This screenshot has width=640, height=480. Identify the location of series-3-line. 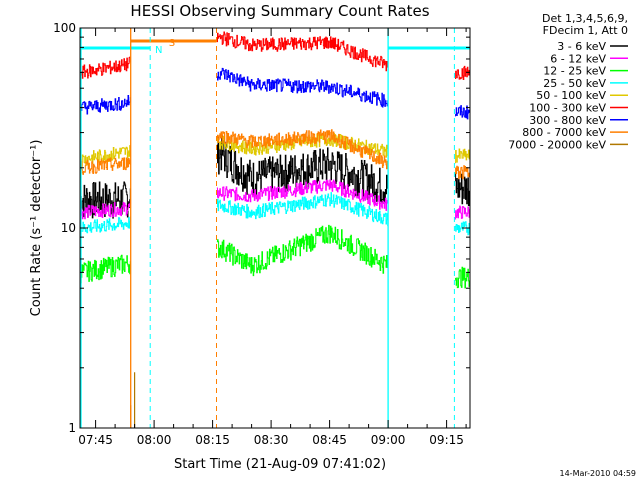
(275, 214).